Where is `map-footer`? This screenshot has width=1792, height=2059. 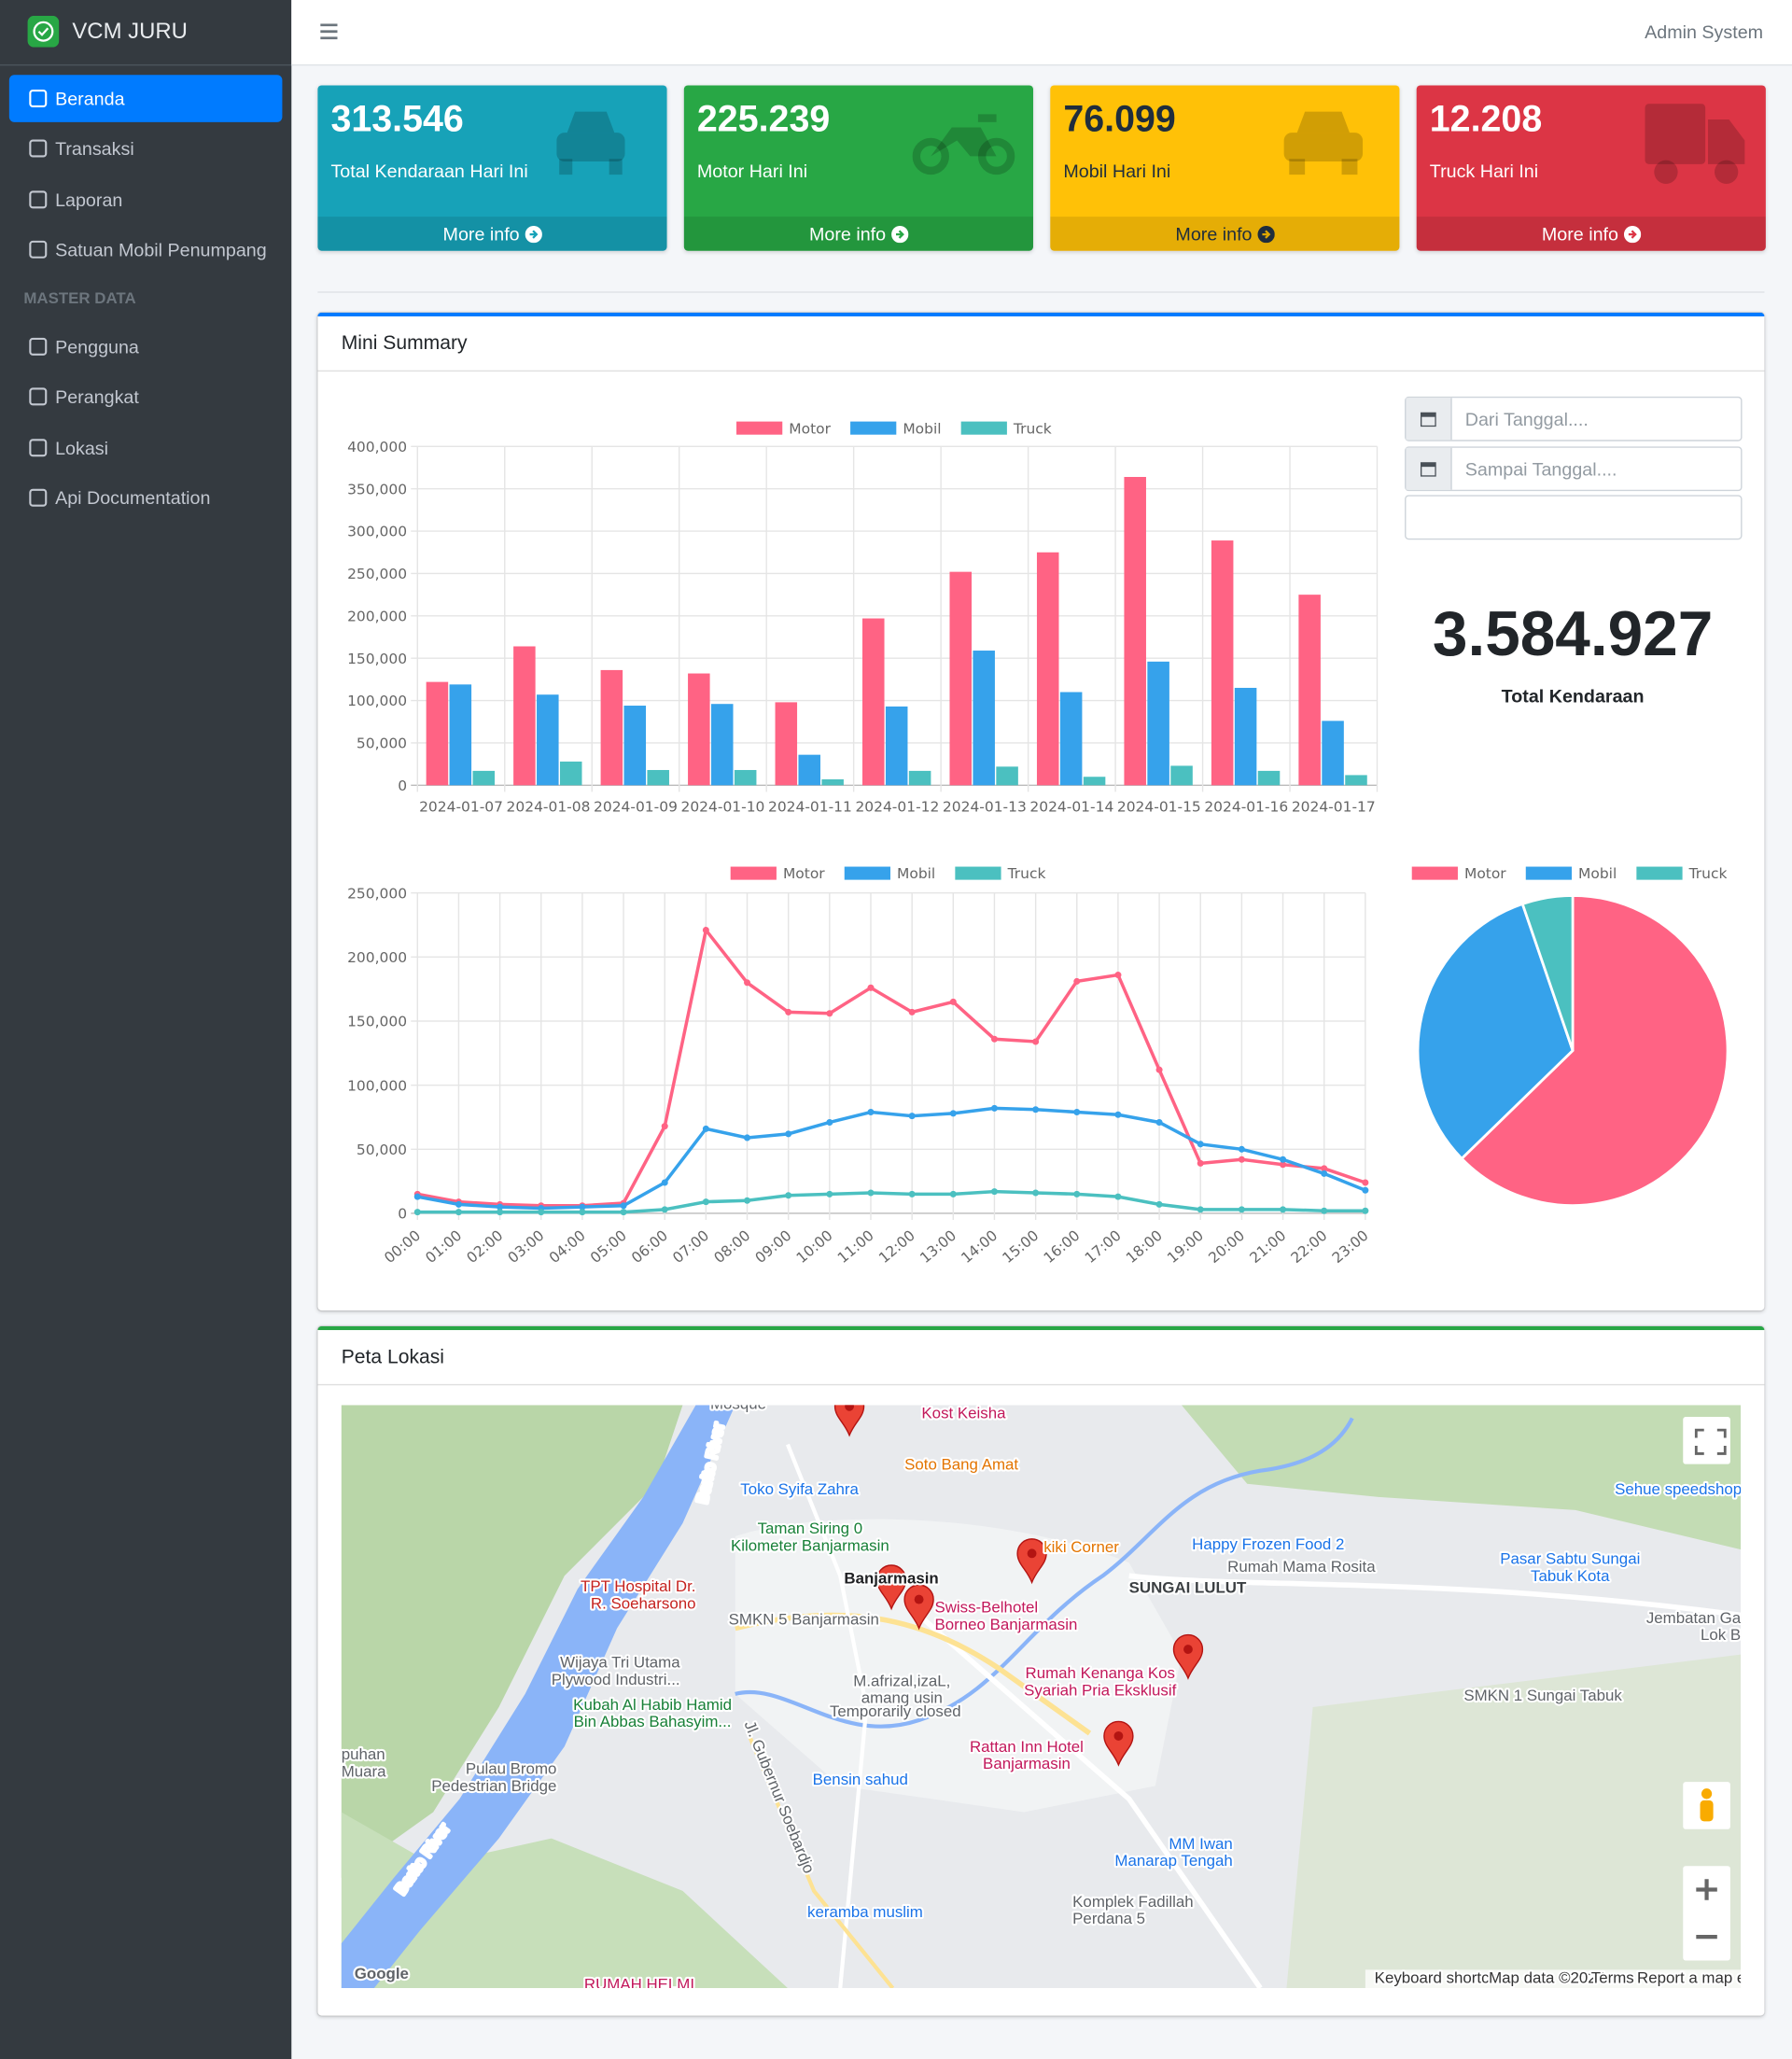
map-footer is located at coordinates (1553, 1979).